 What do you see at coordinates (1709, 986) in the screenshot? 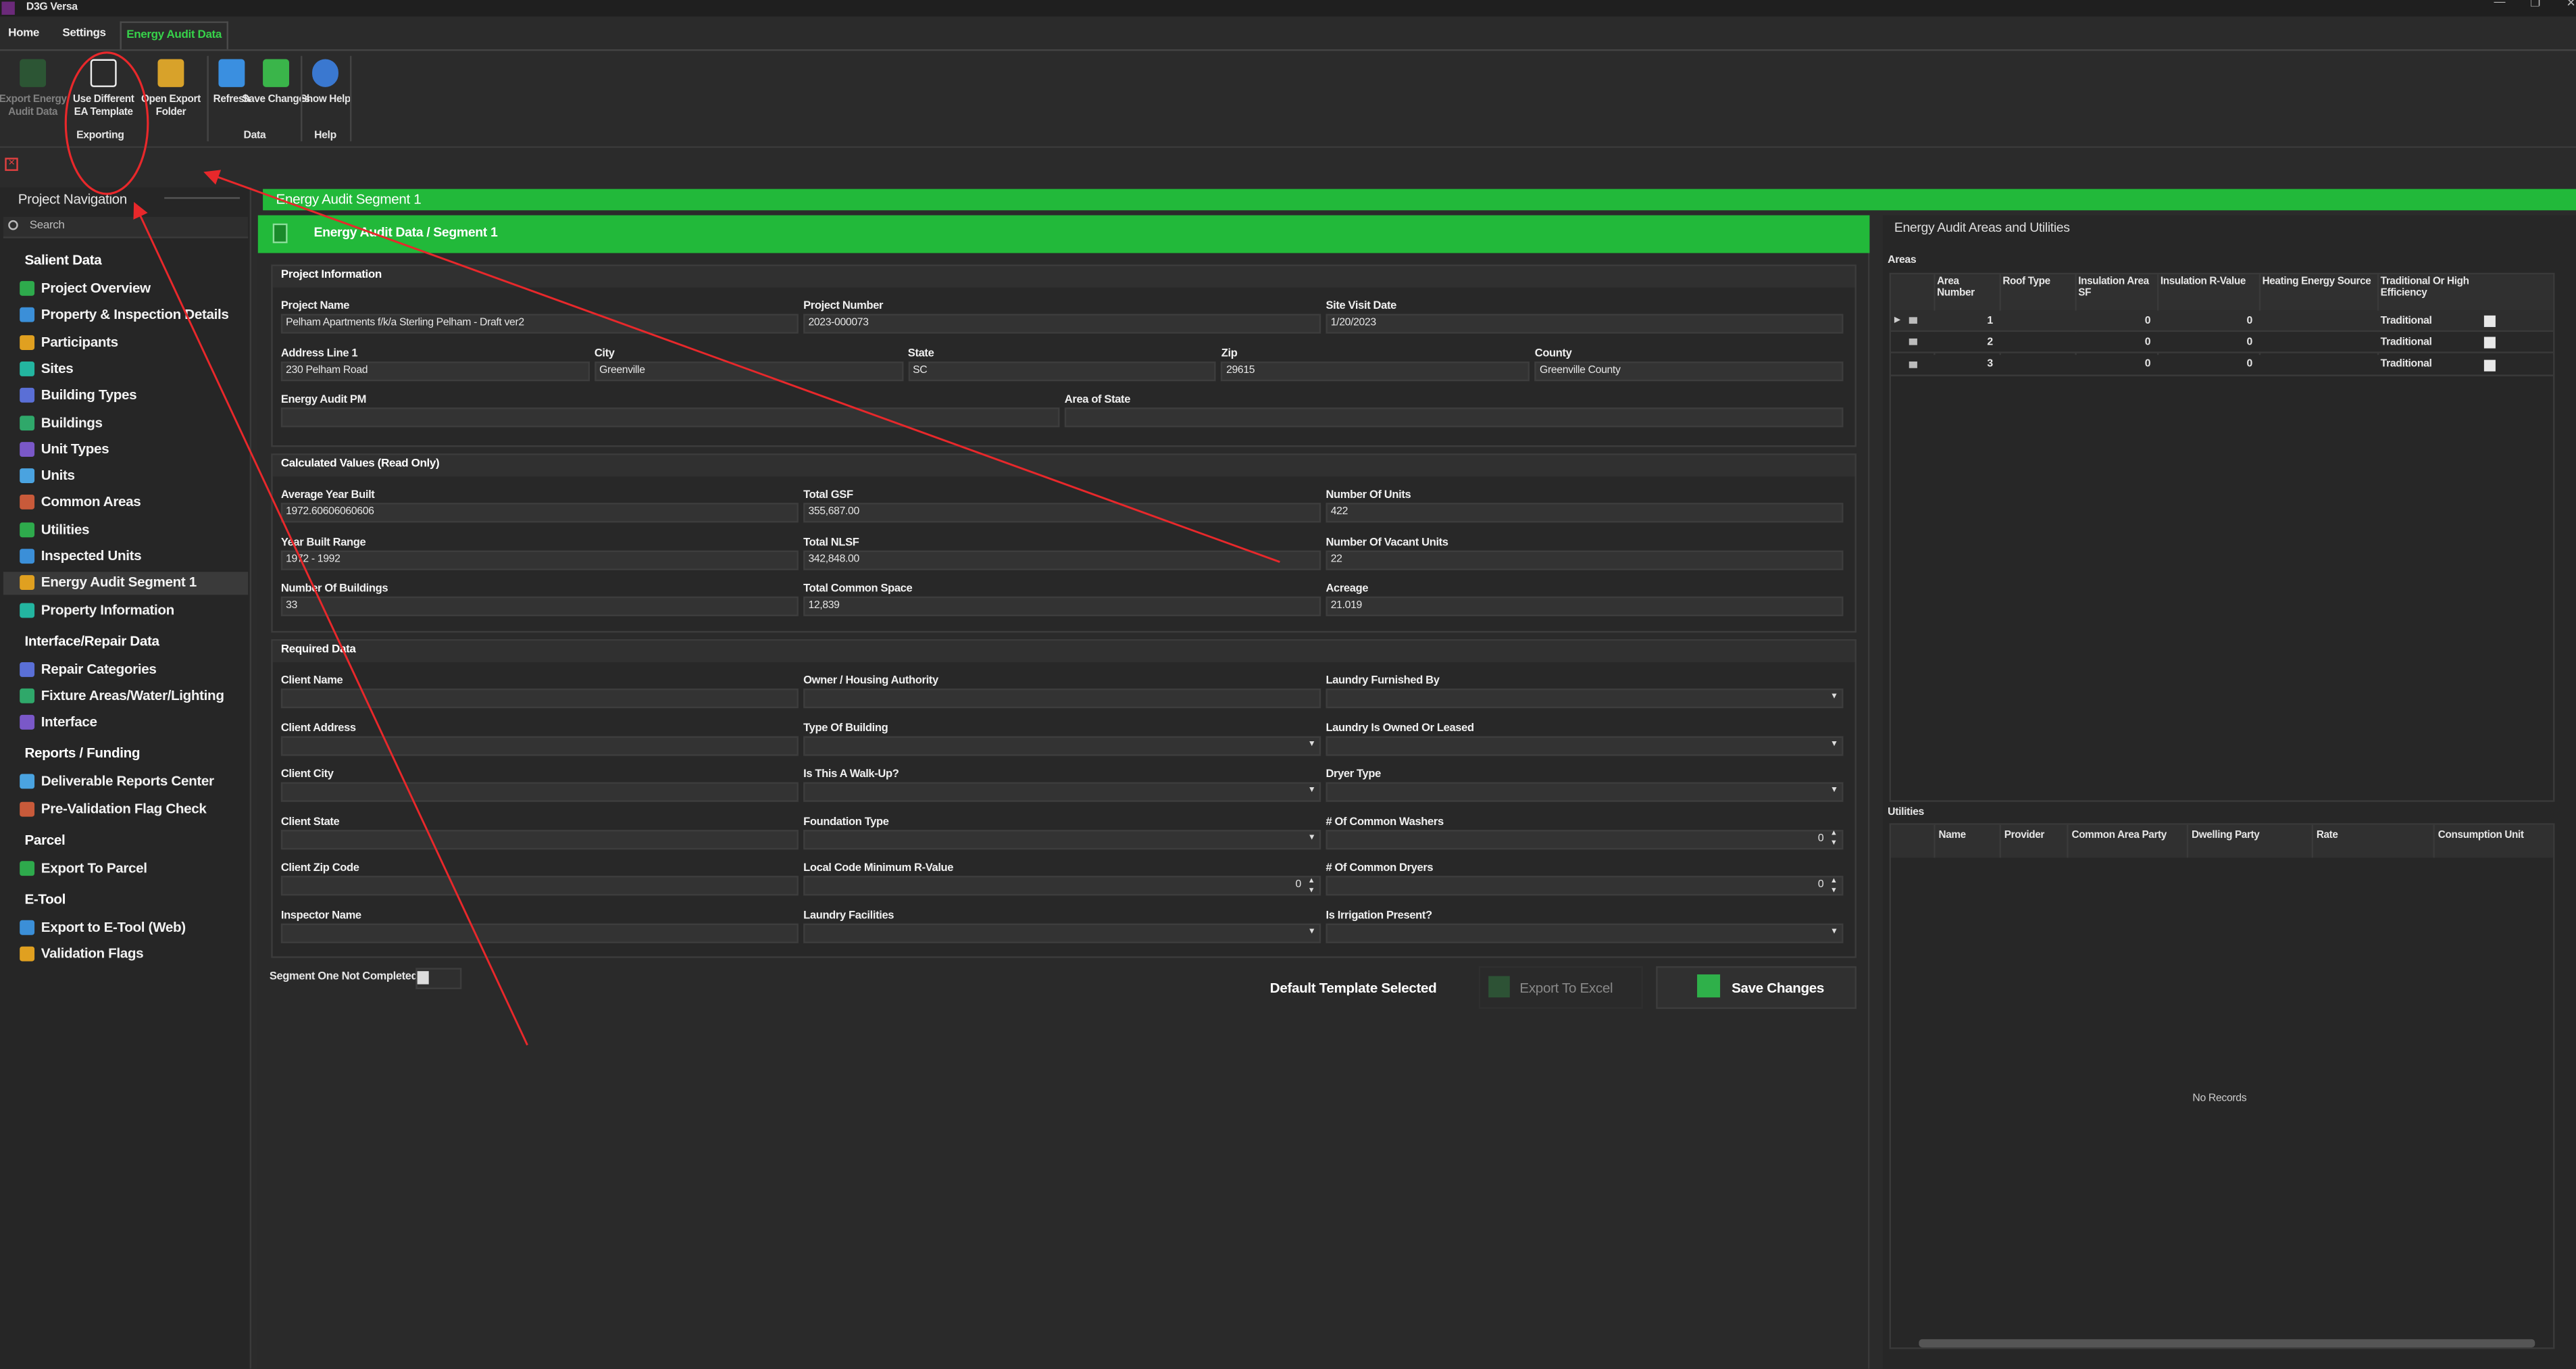
I see `save-icon` at bounding box center [1709, 986].